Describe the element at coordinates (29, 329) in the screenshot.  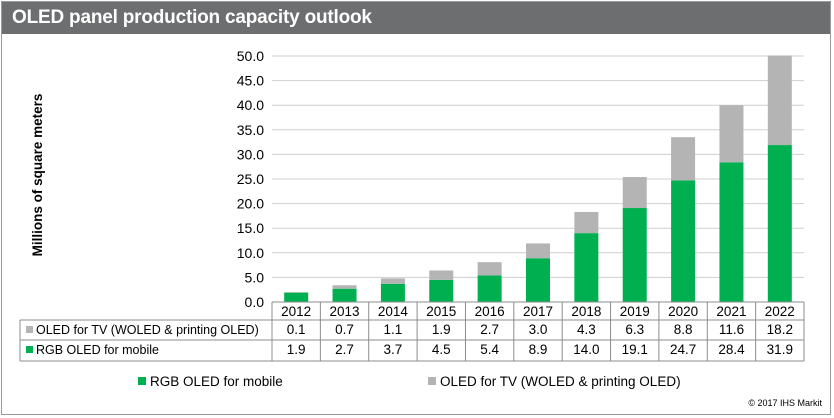
I see `table-legend-swatch-tv` at that location.